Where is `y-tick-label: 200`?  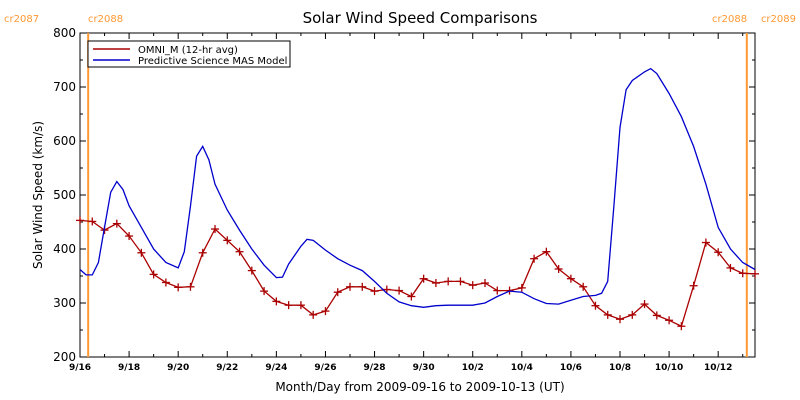
y-tick-label: 200 is located at coordinates (64, 357).